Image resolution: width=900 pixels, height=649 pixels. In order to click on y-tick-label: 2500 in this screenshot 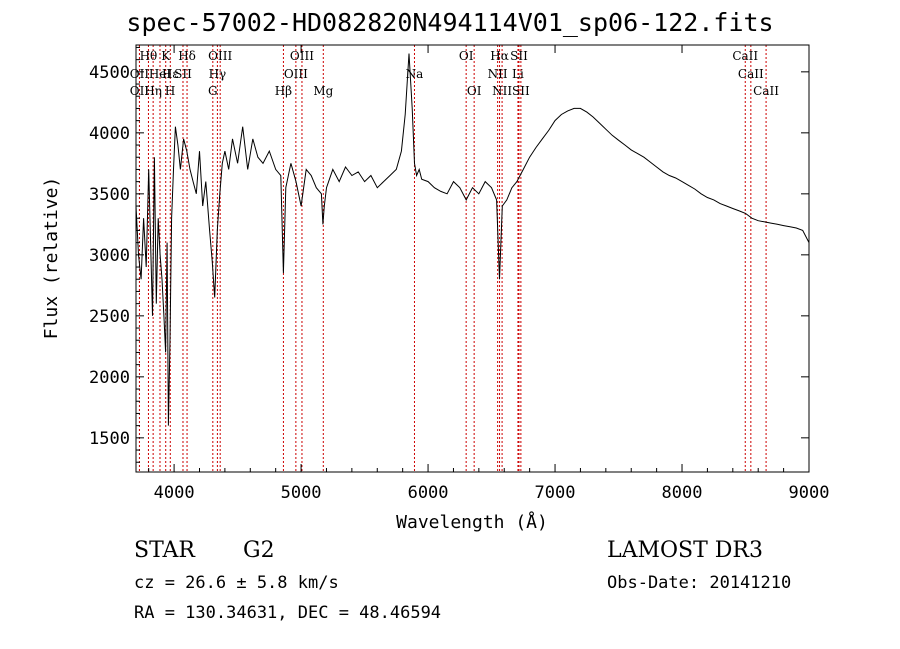, I will do `click(109, 317)`.